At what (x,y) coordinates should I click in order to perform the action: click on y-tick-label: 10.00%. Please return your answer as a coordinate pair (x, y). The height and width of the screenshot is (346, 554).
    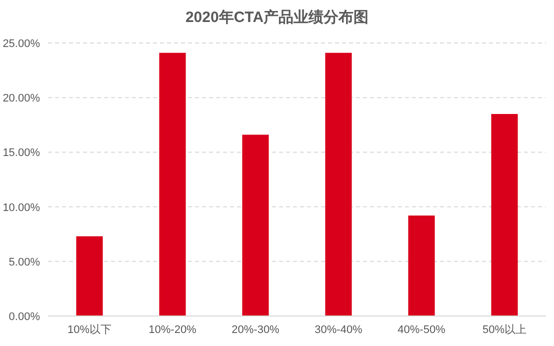
    Looking at the image, I should click on (21, 208).